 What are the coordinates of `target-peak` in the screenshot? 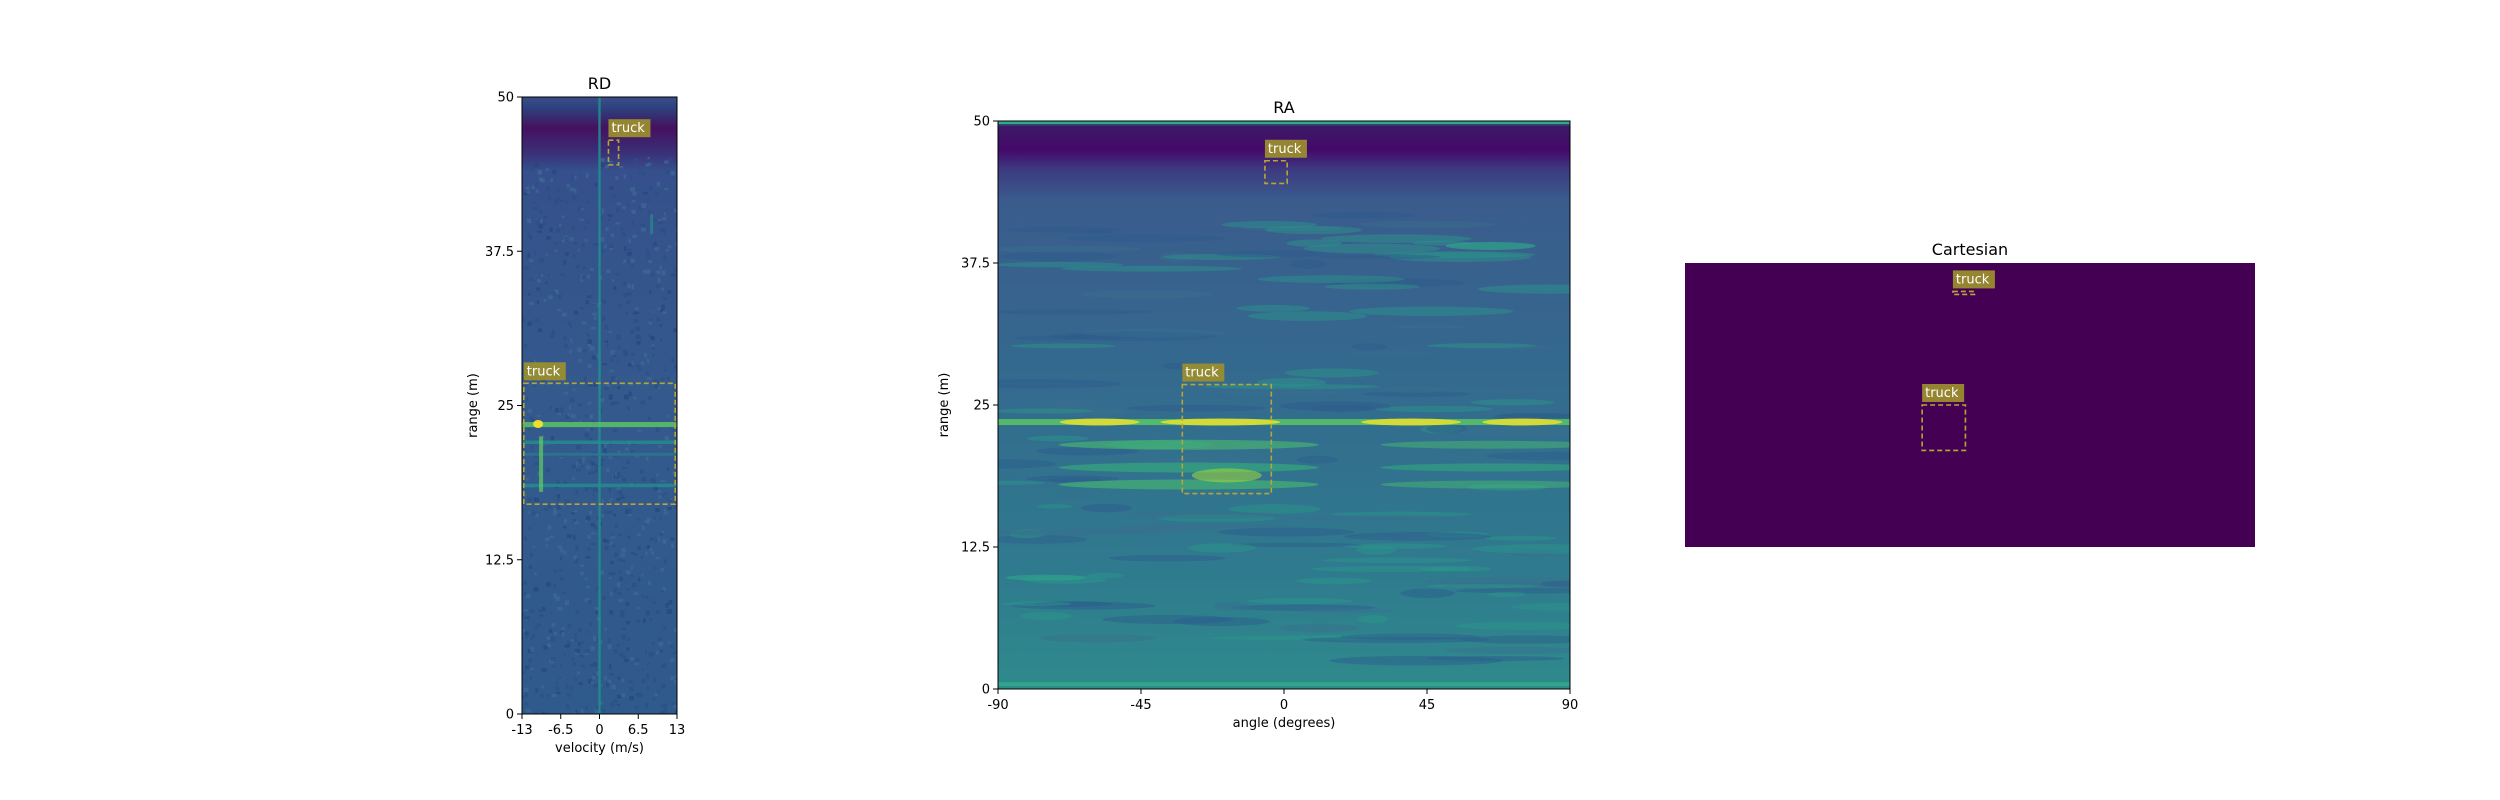 It's located at (1226, 475).